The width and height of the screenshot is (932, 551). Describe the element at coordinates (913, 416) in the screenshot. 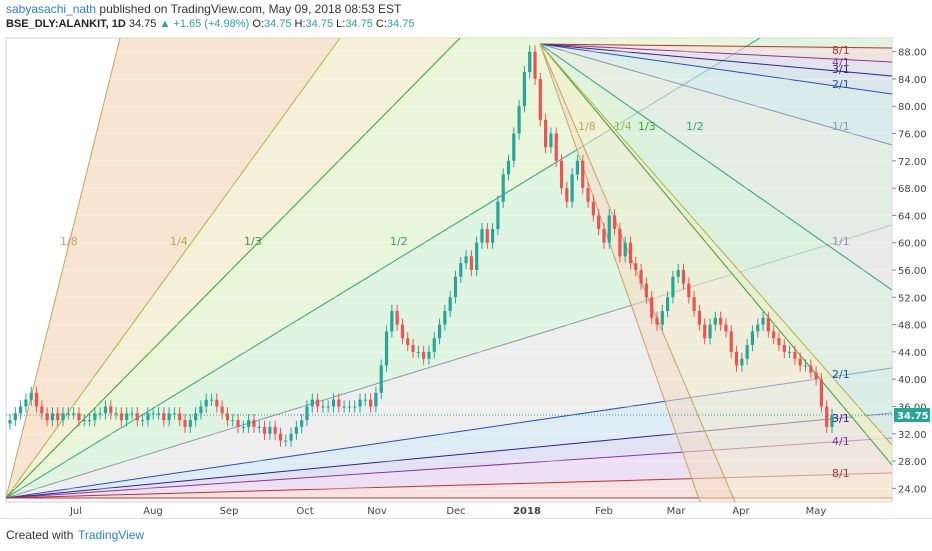

I see `current-price-label: 34.75` at that location.